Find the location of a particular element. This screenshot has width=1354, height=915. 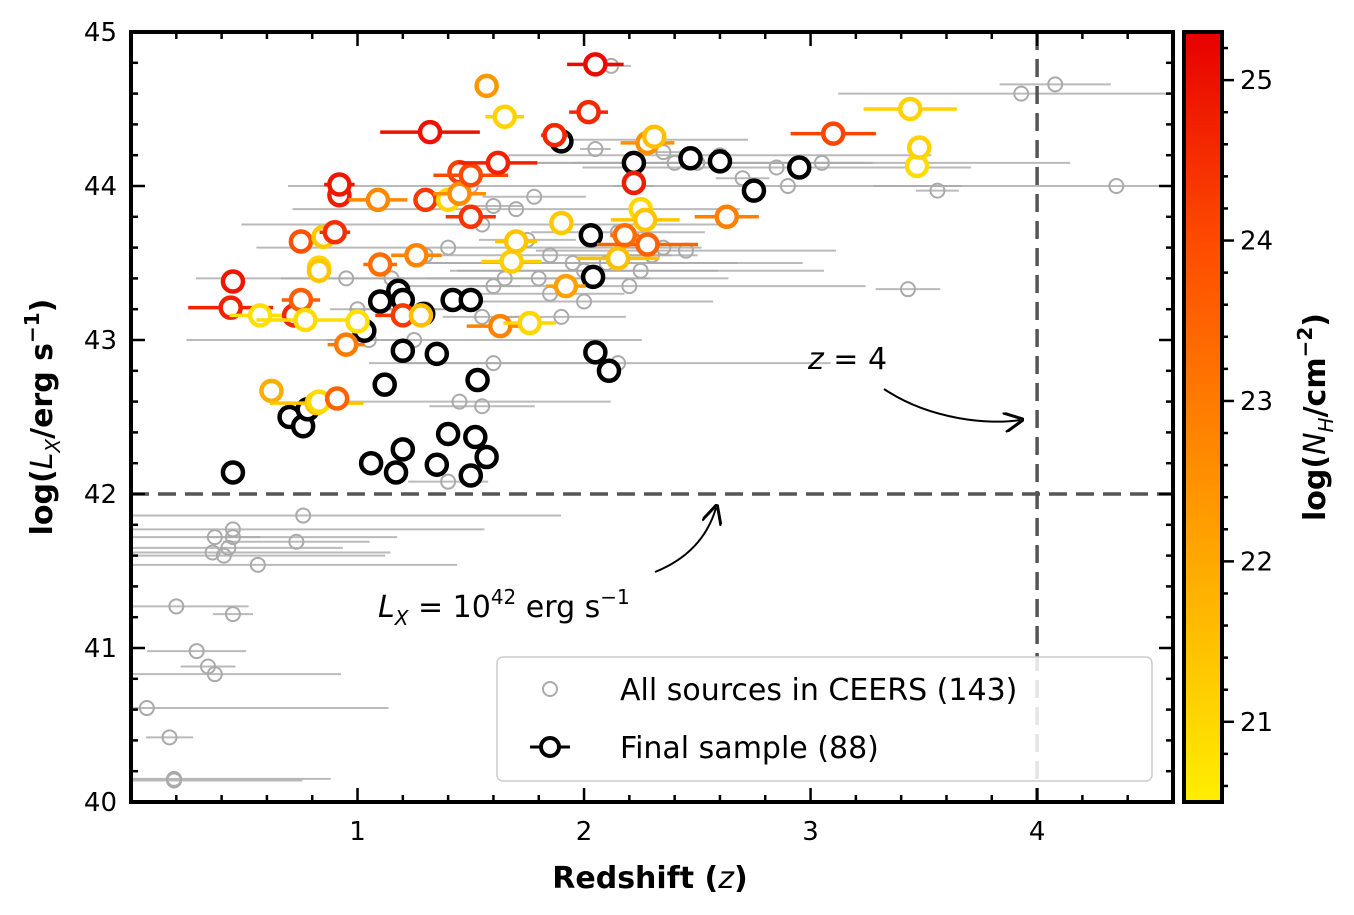

legend-box is located at coordinates (824, 719).